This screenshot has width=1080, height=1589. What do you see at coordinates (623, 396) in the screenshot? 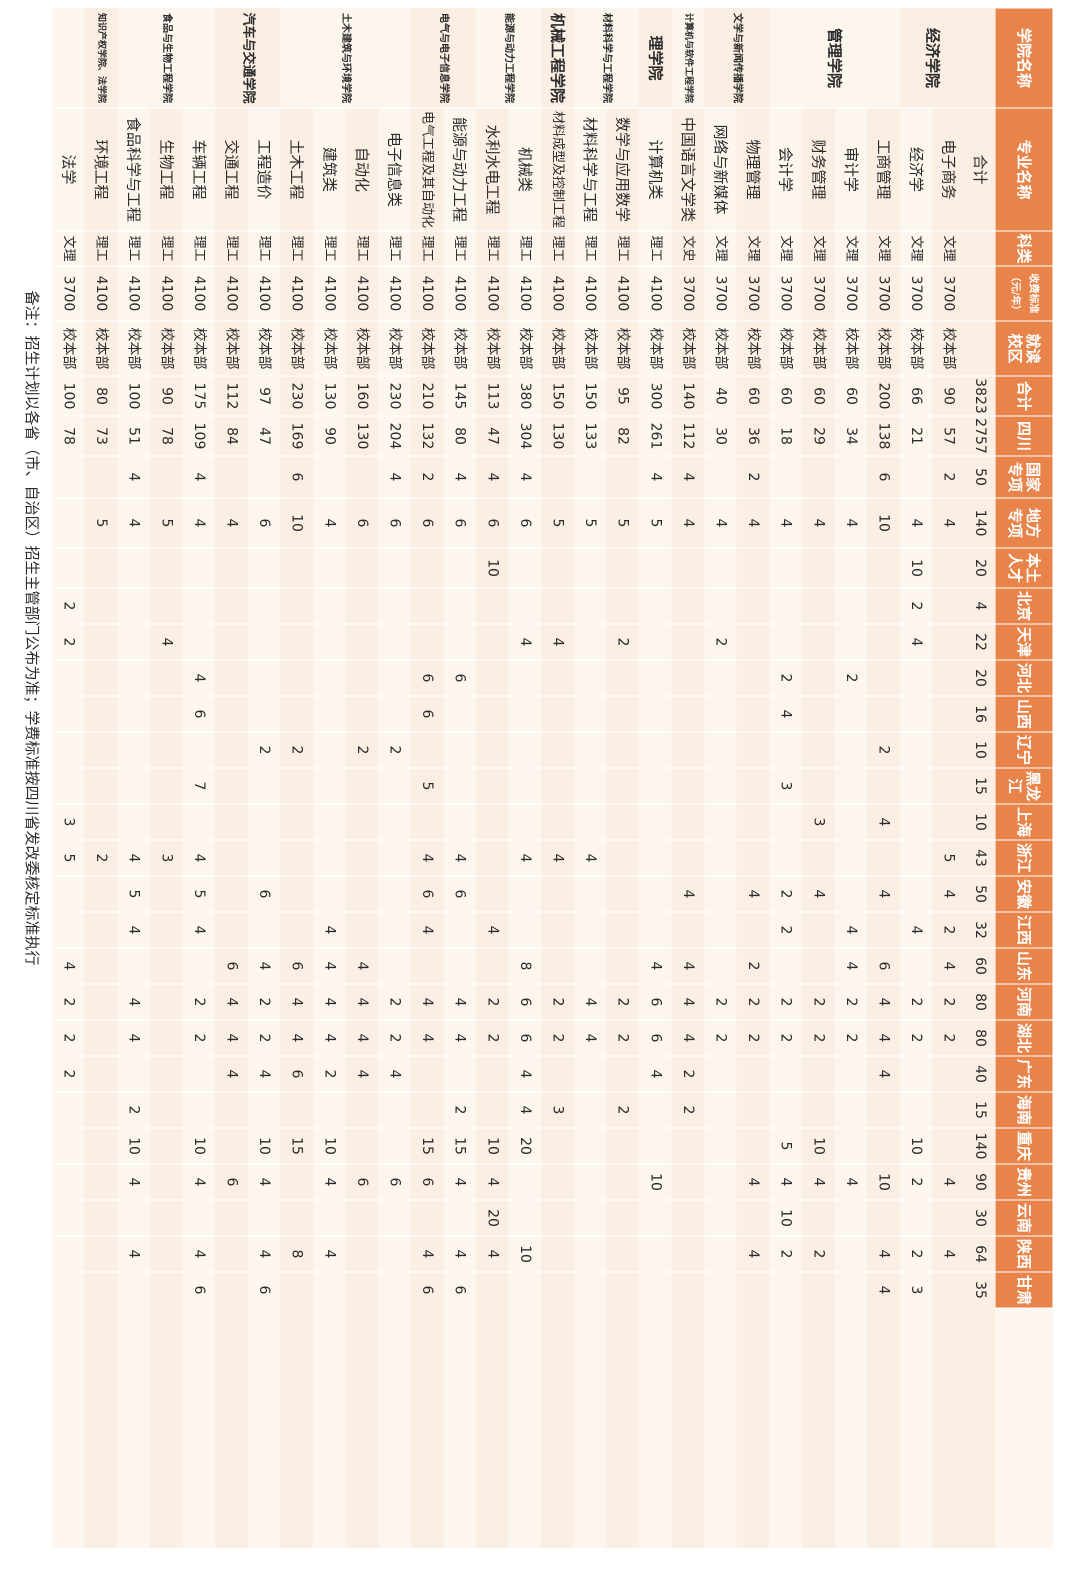
I see `plan-count: 95` at bounding box center [623, 396].